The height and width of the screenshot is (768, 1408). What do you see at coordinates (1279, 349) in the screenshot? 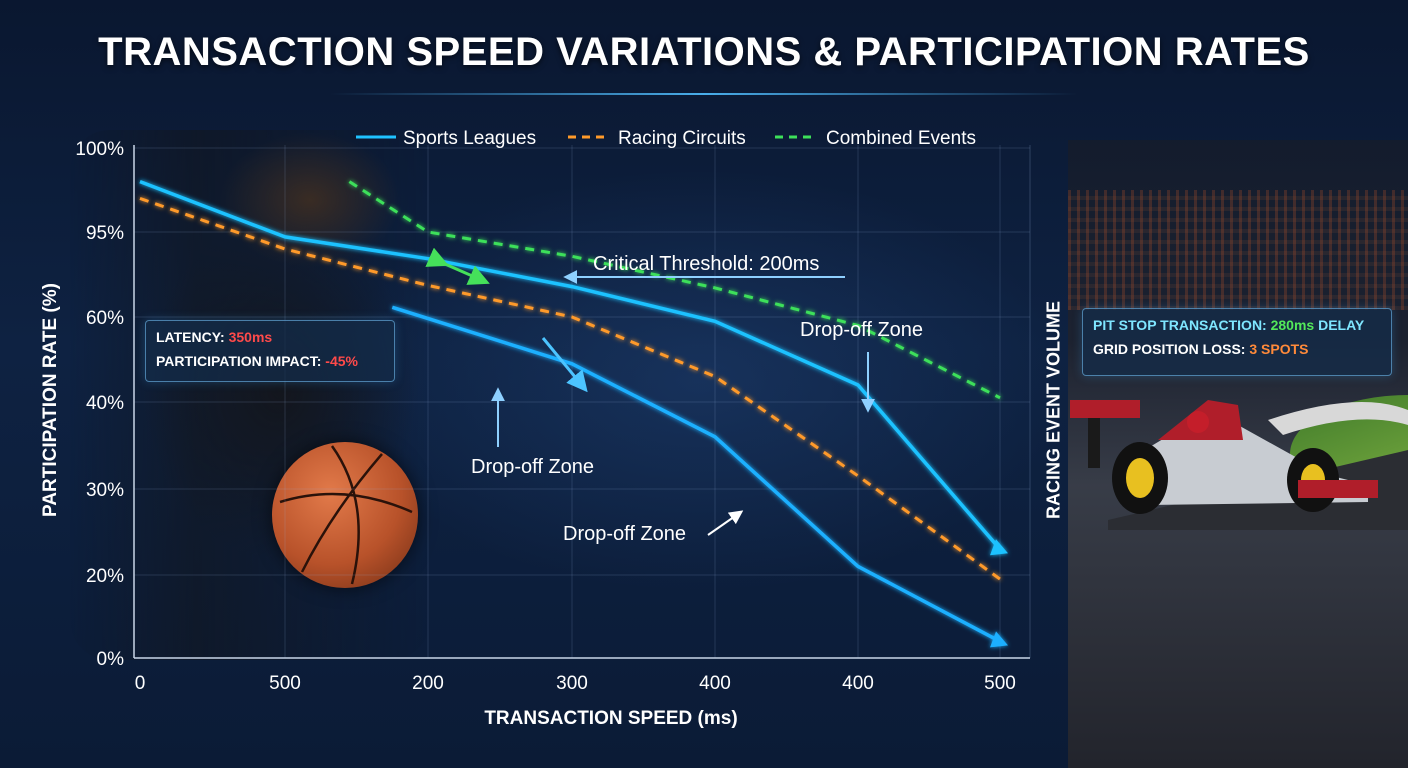
I see `grid-position-value: 3 SPOTS` at bounding box center [1279, 349].